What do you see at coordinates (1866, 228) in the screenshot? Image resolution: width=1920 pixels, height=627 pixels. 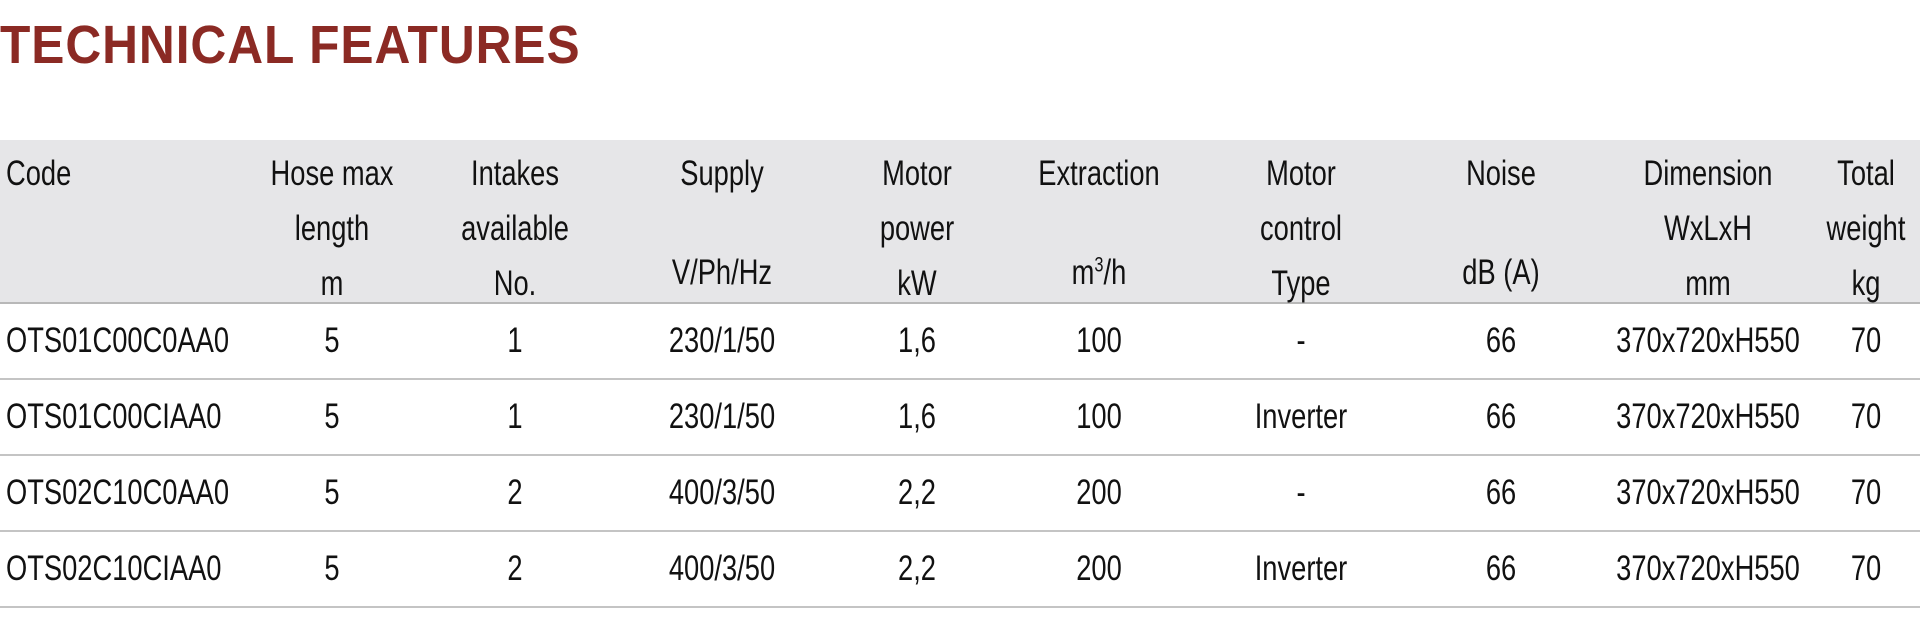 I see `column-header-total-weight: Total weight kg` at bounding box center [1866, 228].